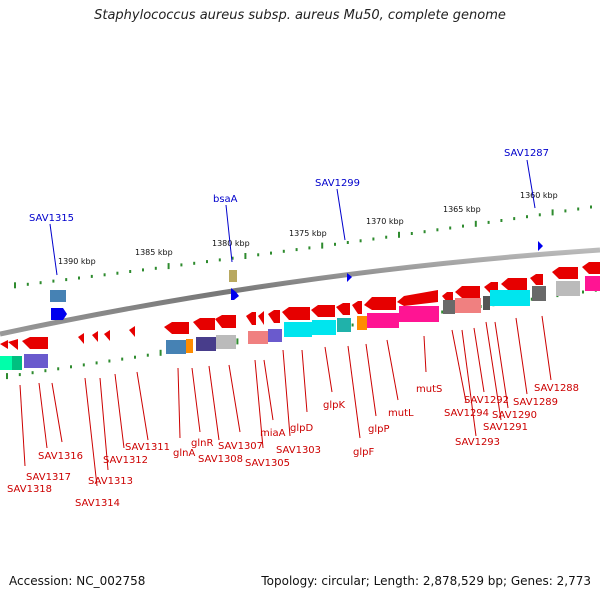  Describe the element at coordinates (77, 261) in the screenshot. I see `scale-label: 1390 kbp` at that location.